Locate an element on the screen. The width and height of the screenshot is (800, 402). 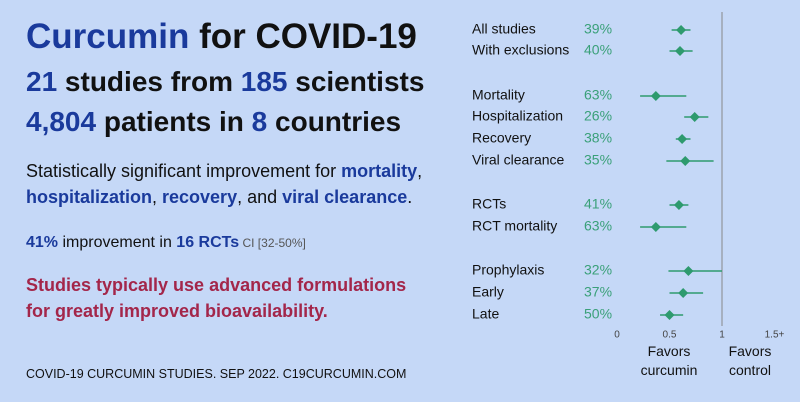
title-part: Curcumin is located at coordinates (108, 36).